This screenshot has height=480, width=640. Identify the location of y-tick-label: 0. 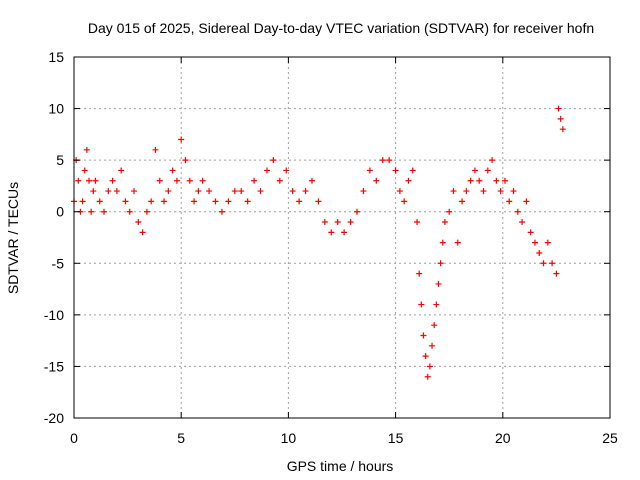
(60, 212).